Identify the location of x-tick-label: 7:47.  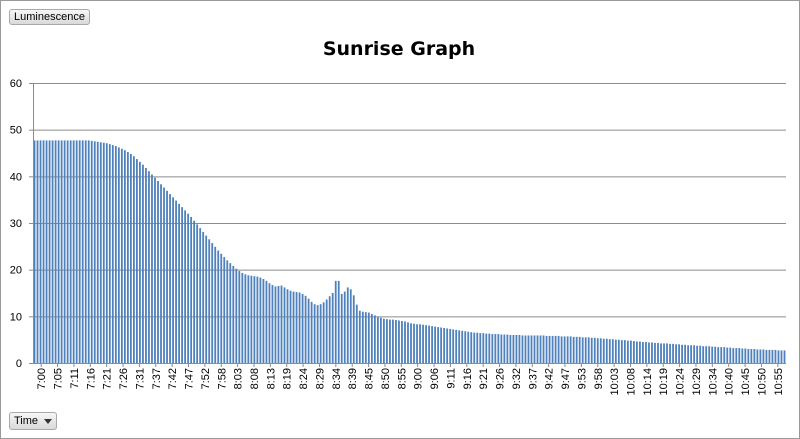
(190, 378).